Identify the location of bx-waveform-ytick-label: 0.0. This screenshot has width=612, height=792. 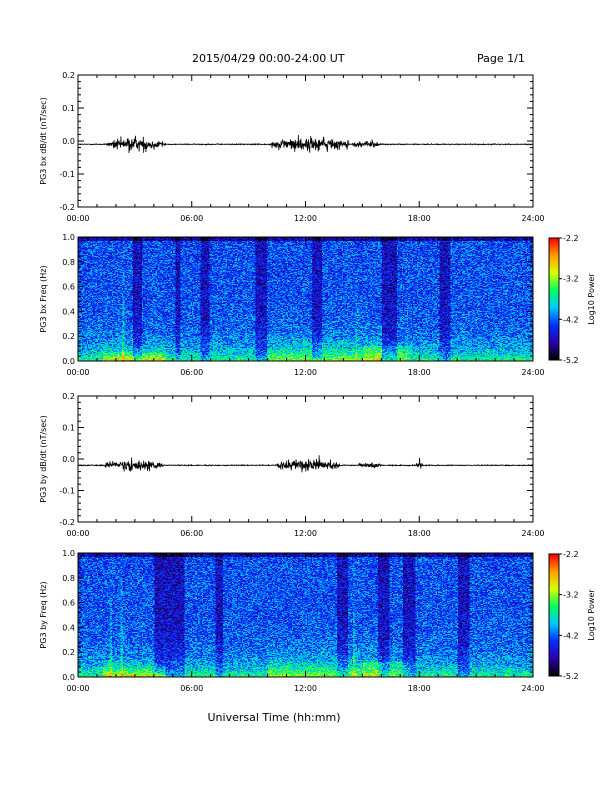
(68, 141).